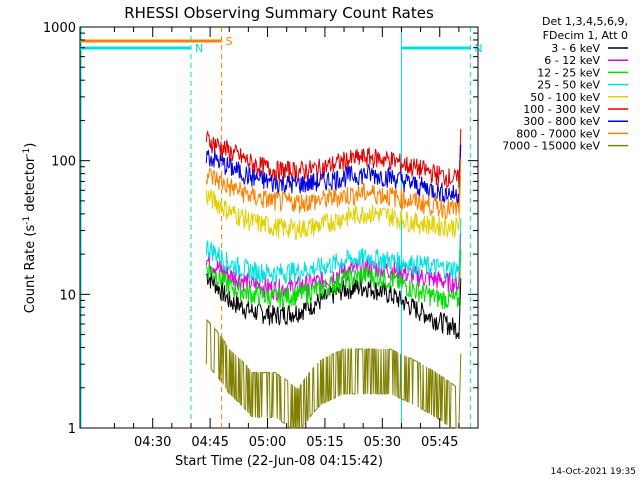 The height and width of the screenshot is (480, 640). Describe the element at coordinates (279, 13) in the screenshot. I see `chart-title: RHESSI Observing Summary Count Rates` at that location.